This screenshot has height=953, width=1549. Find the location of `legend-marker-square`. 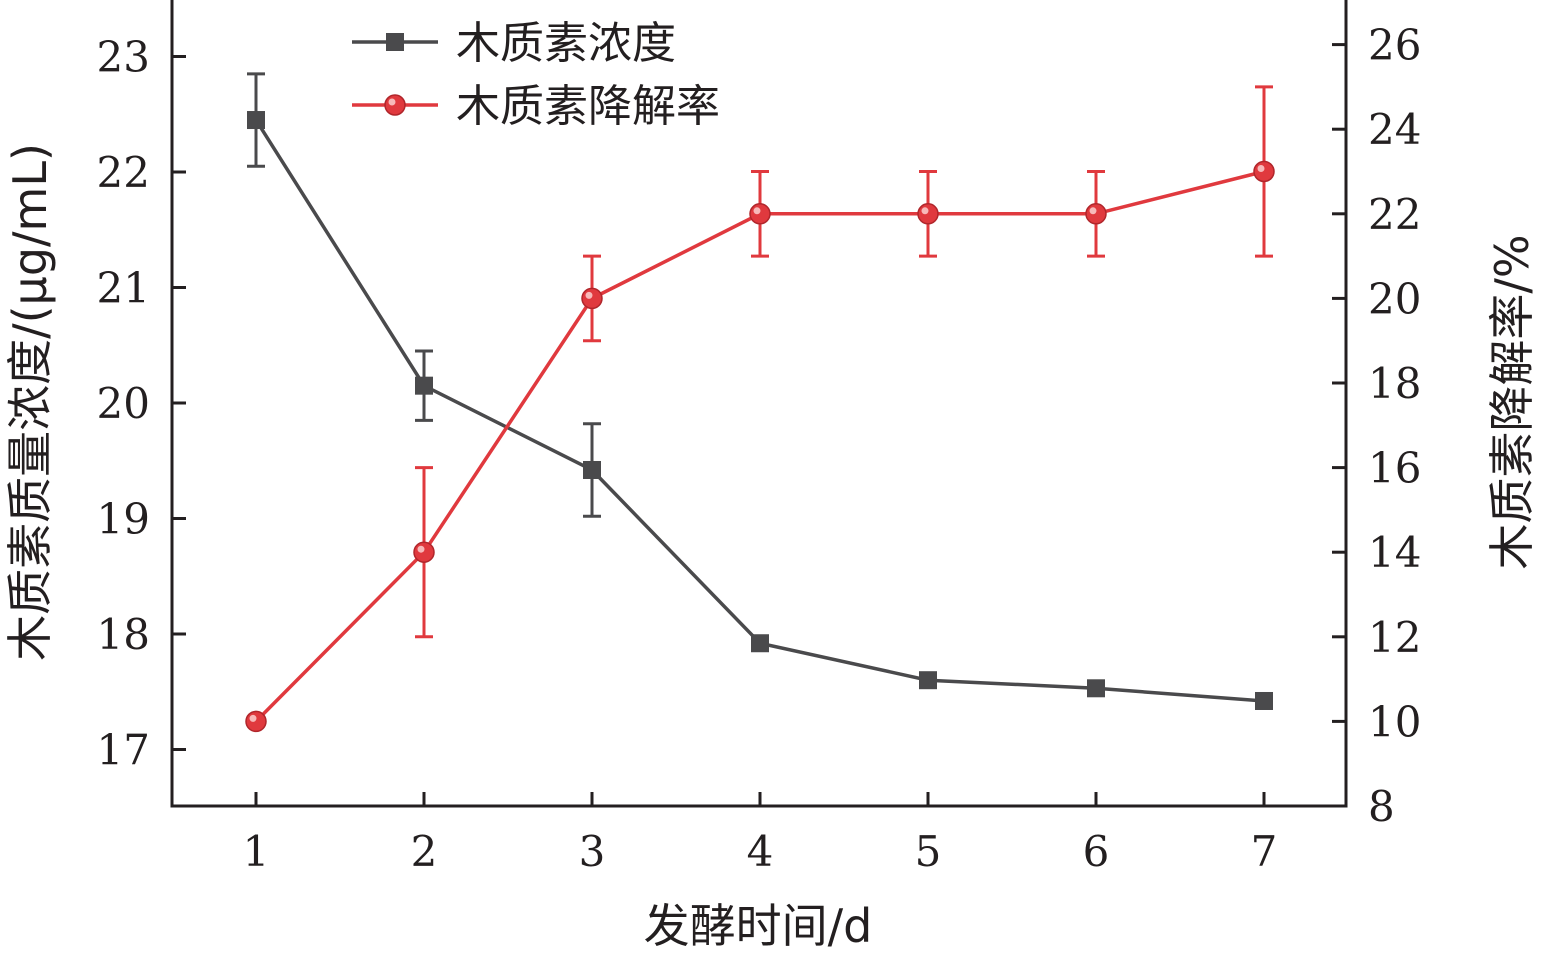

legend-marker-square is located at coordinates (395, 42).